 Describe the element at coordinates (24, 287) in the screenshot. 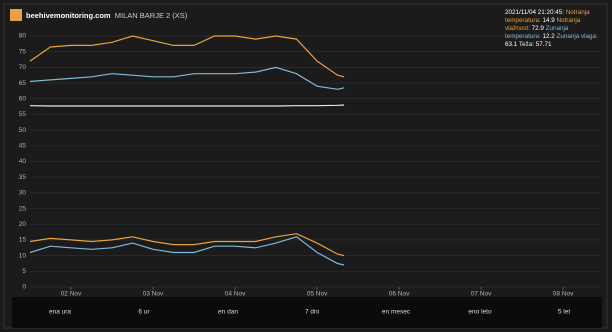

I see `y-tick-label: 0` at that location.